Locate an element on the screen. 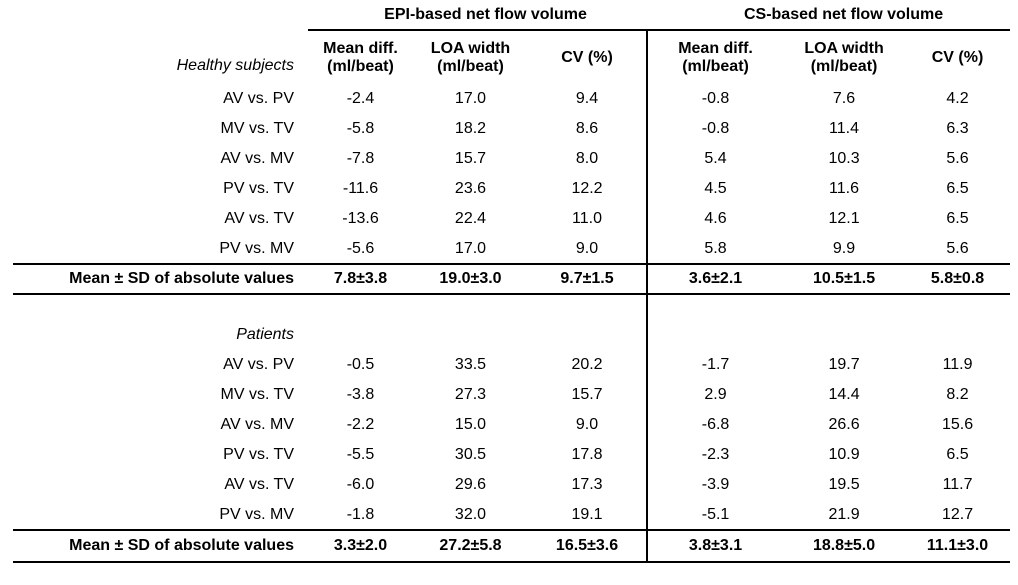 This screenshot has height=585, width=1018. summary-value-cell: 3.8±3.1 is located at coordinates (715, 546).